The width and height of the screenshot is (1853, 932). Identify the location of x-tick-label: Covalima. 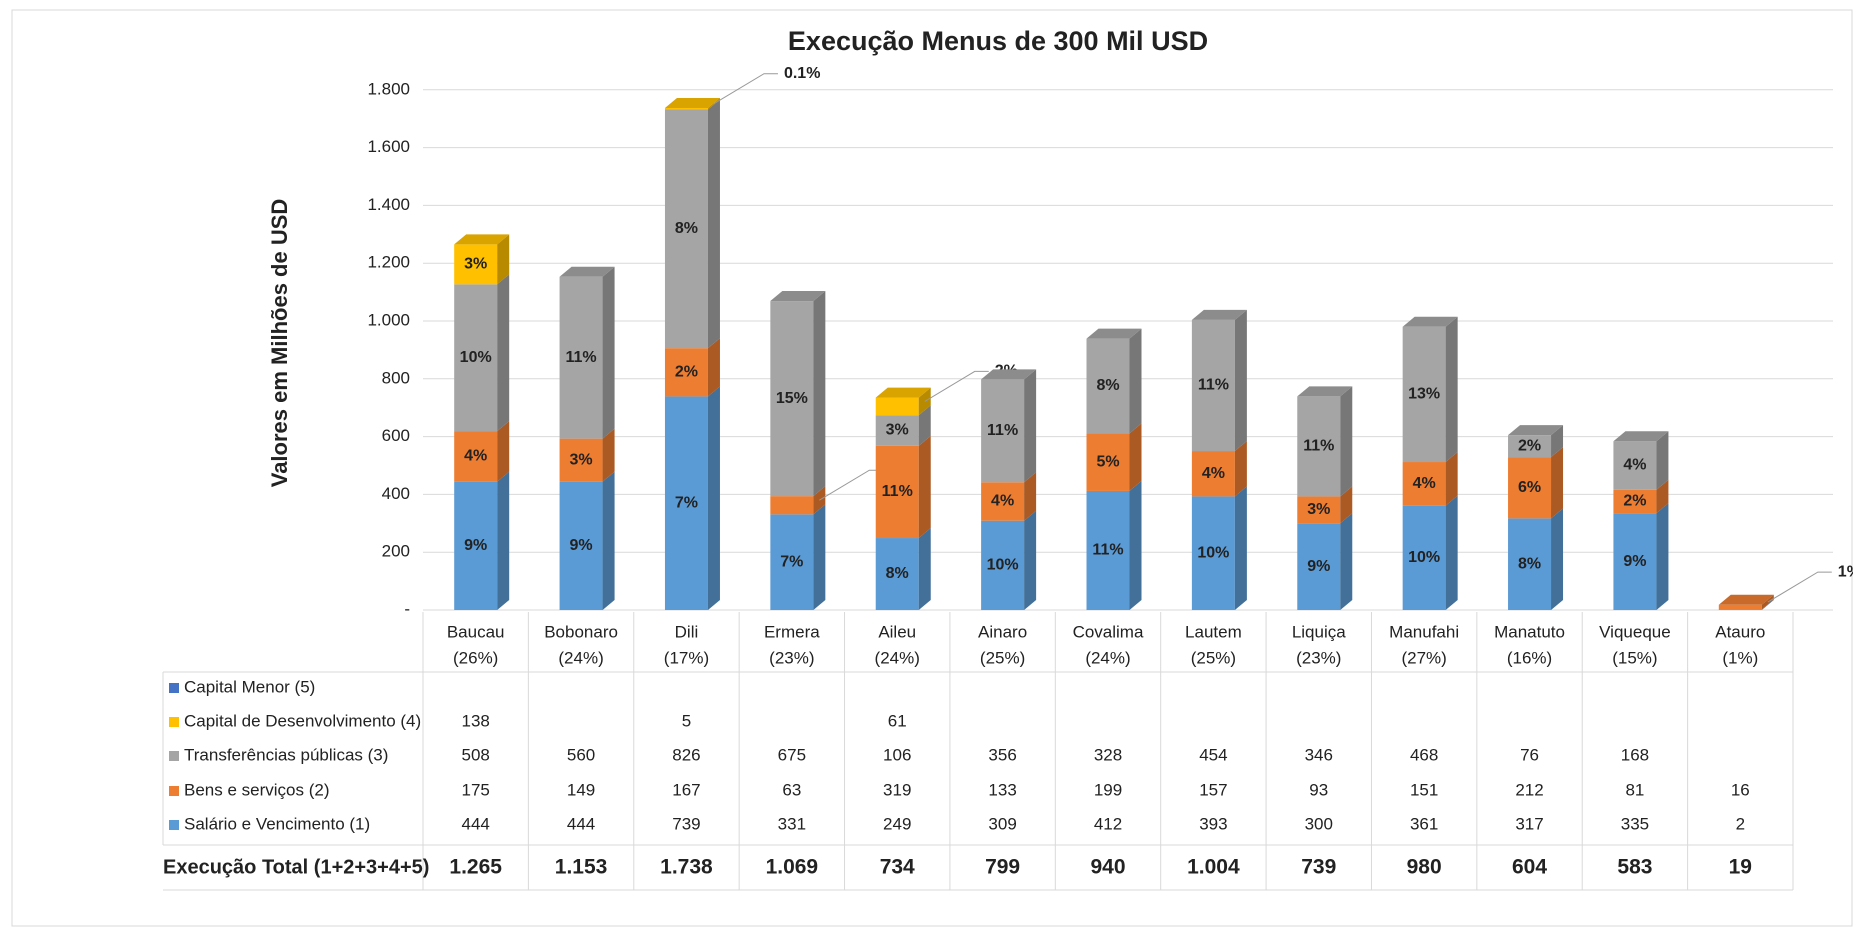
(1108, 631).